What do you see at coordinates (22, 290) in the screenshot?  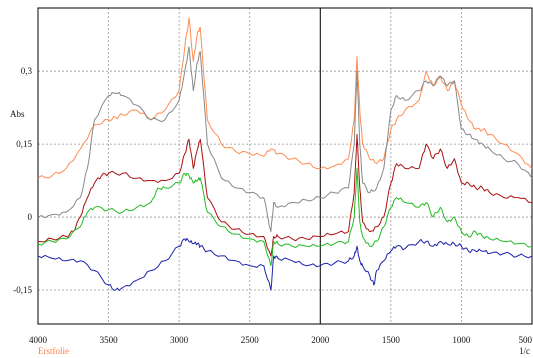 I see `y-tick-label: -0,15` at bounding box center [22, 290].